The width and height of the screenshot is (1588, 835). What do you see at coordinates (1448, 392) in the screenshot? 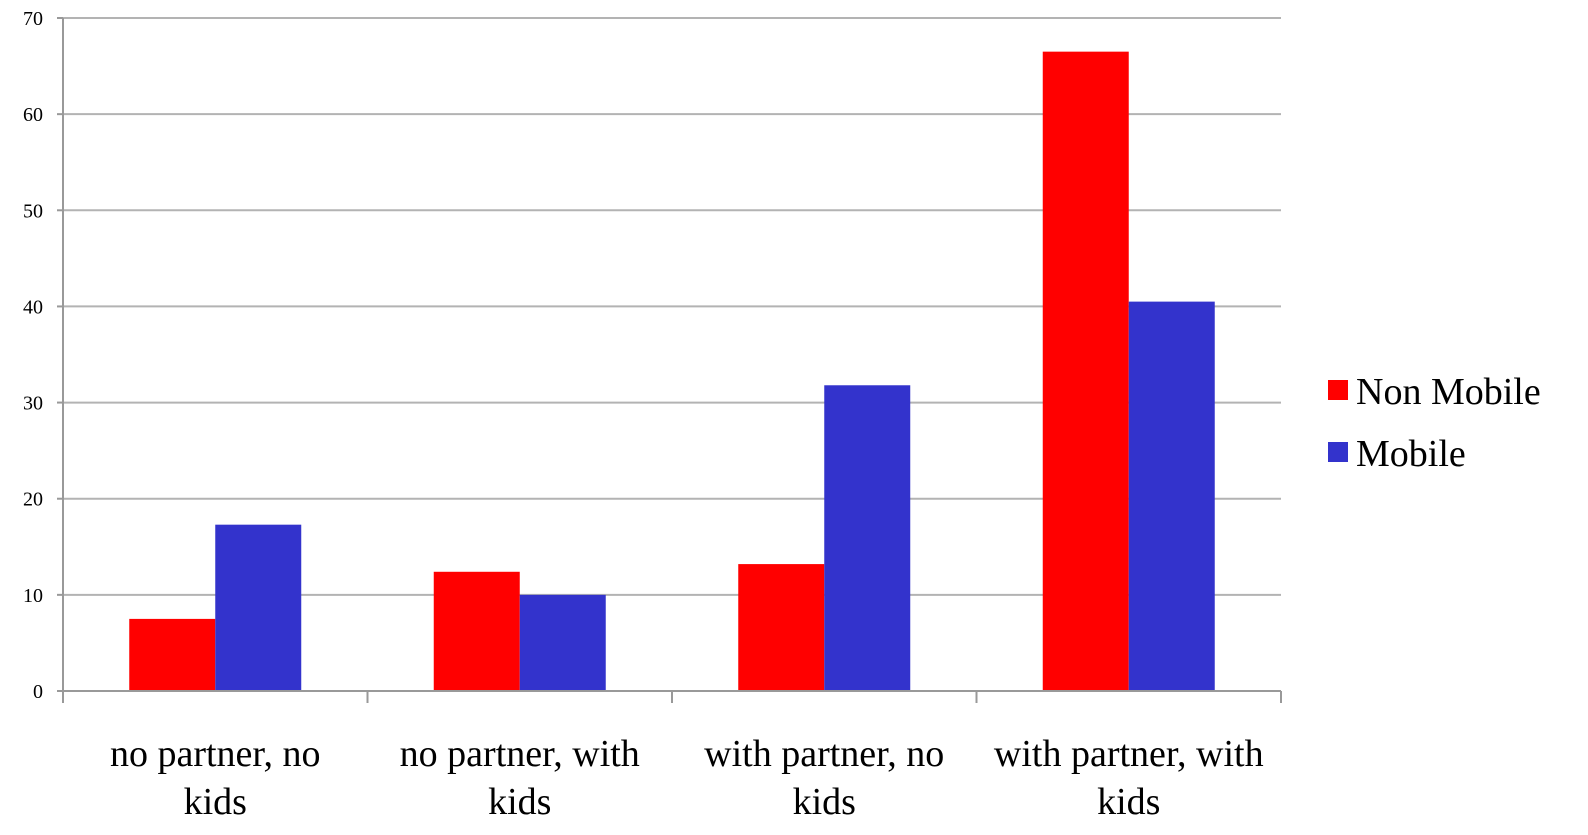
I see `legend-label: Non Mobile` at bounding box center [1448, 392].